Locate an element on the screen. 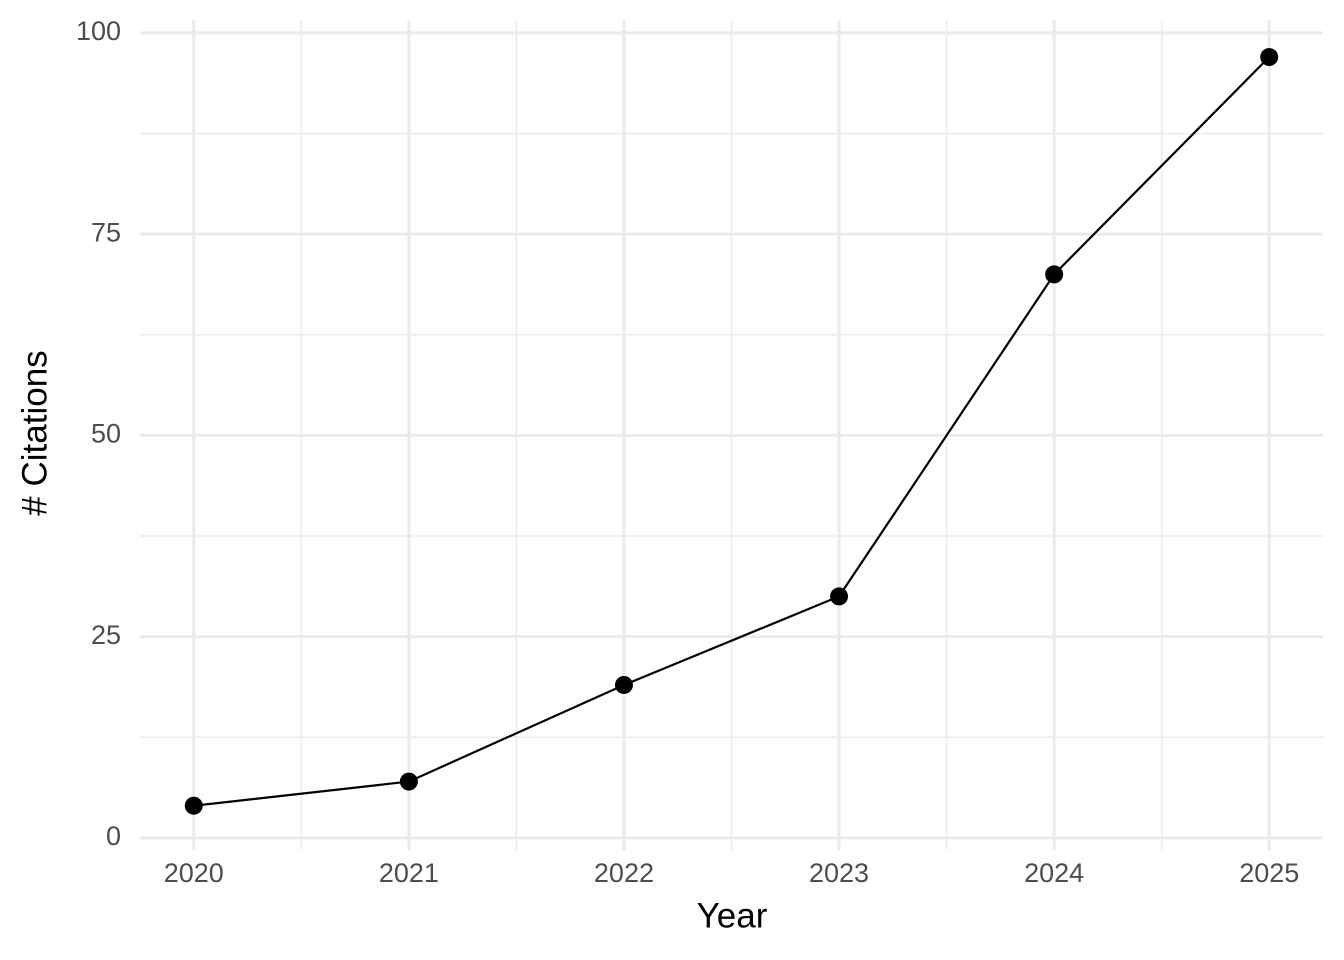  x-tick-label: 2020 is located at coordinates (194, 873).